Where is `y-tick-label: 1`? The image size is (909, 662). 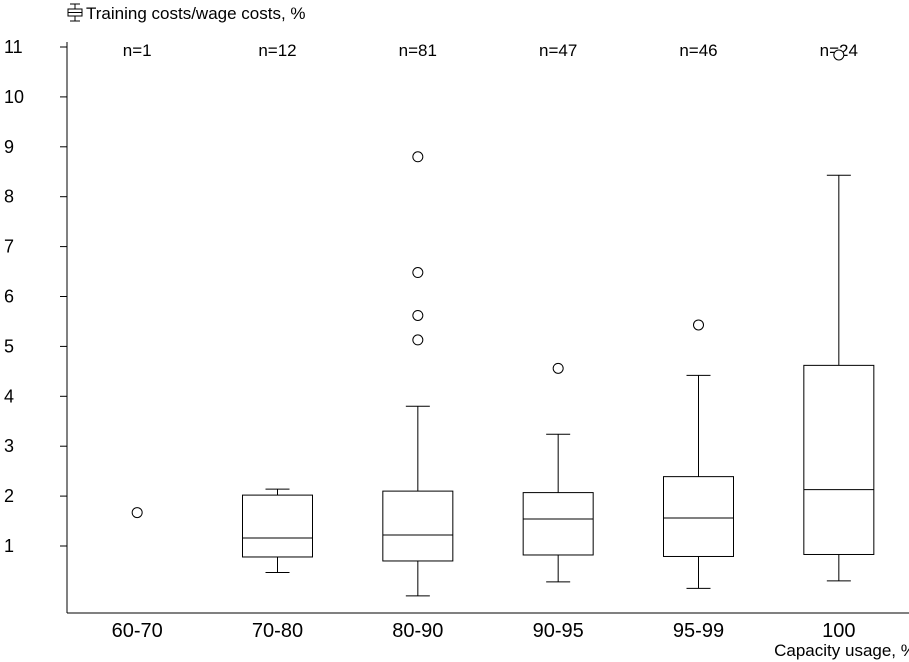 y-tick-label: 1 is located at coordinates (9, 546).